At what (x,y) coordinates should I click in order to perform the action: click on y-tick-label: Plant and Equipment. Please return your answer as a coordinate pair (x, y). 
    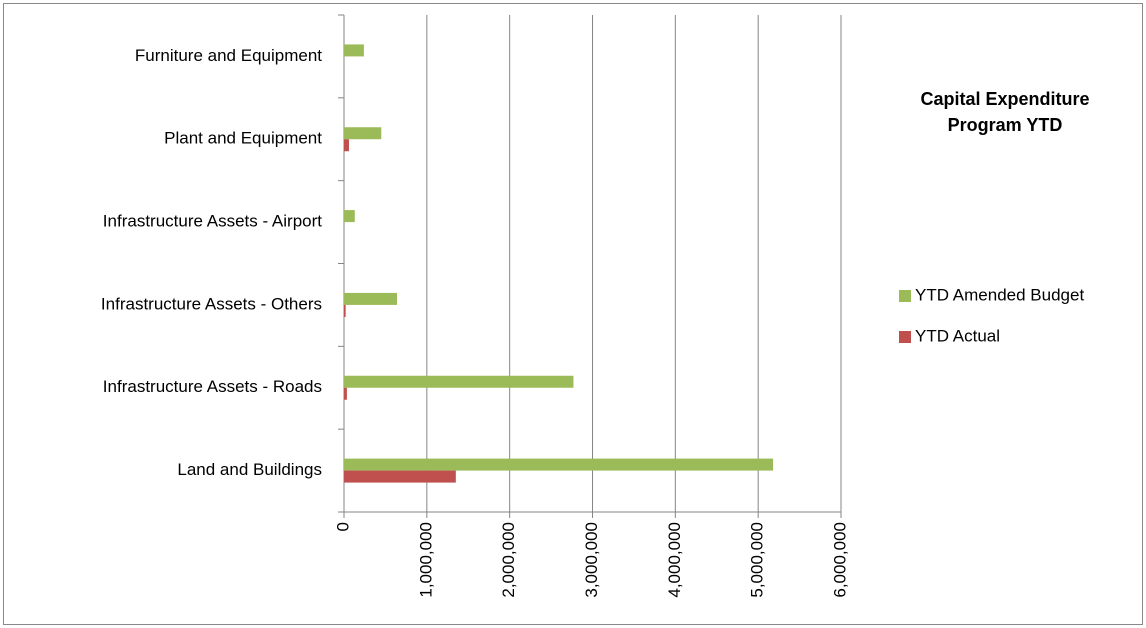
    Looking at the image, I should click on (243, 138).